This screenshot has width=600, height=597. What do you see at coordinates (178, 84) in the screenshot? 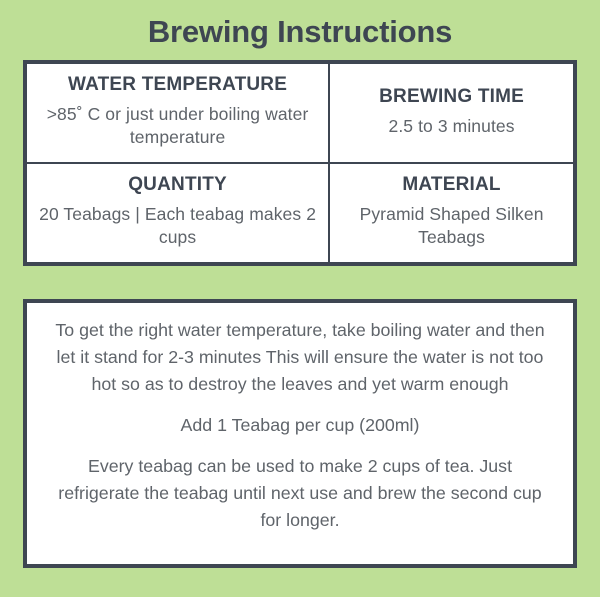
I see `spec-label-water-temperature: WATER TEMPERATURE` at bounding box center [178, 84].